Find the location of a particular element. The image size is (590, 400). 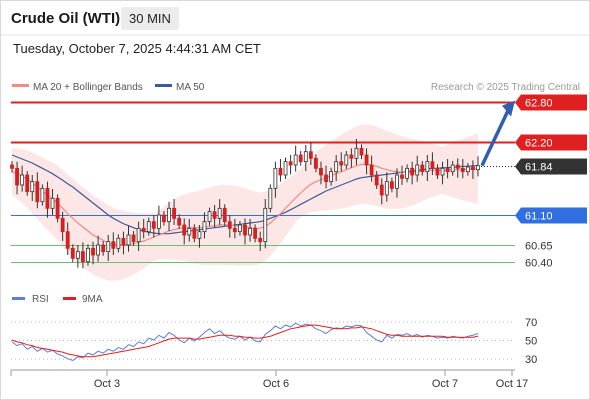

level-label-60.65: 60.65 is located at coordinates (539, 247).